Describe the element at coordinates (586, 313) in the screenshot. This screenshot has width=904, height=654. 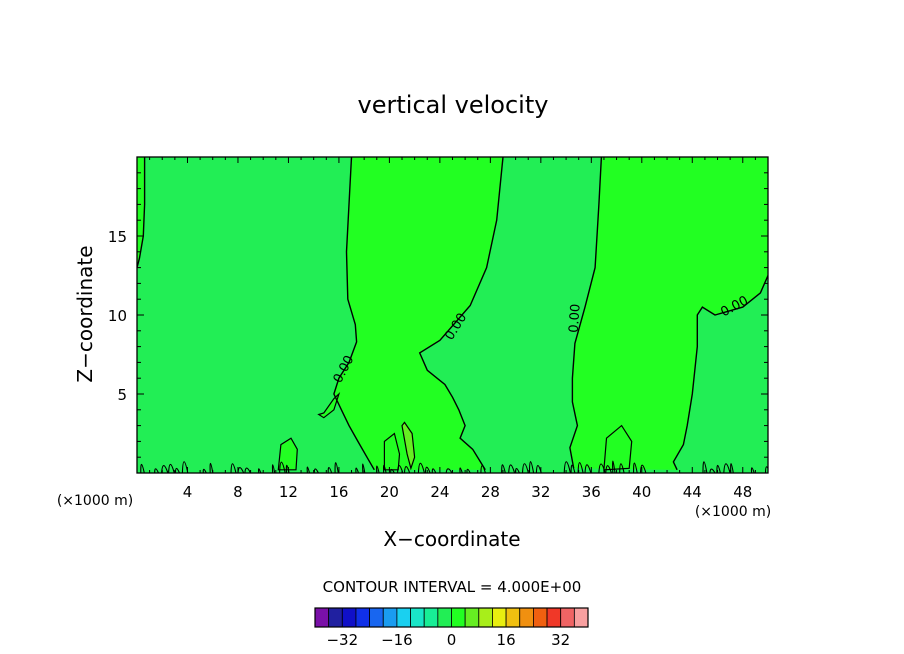
I see `zero-contour-c4` at that location.